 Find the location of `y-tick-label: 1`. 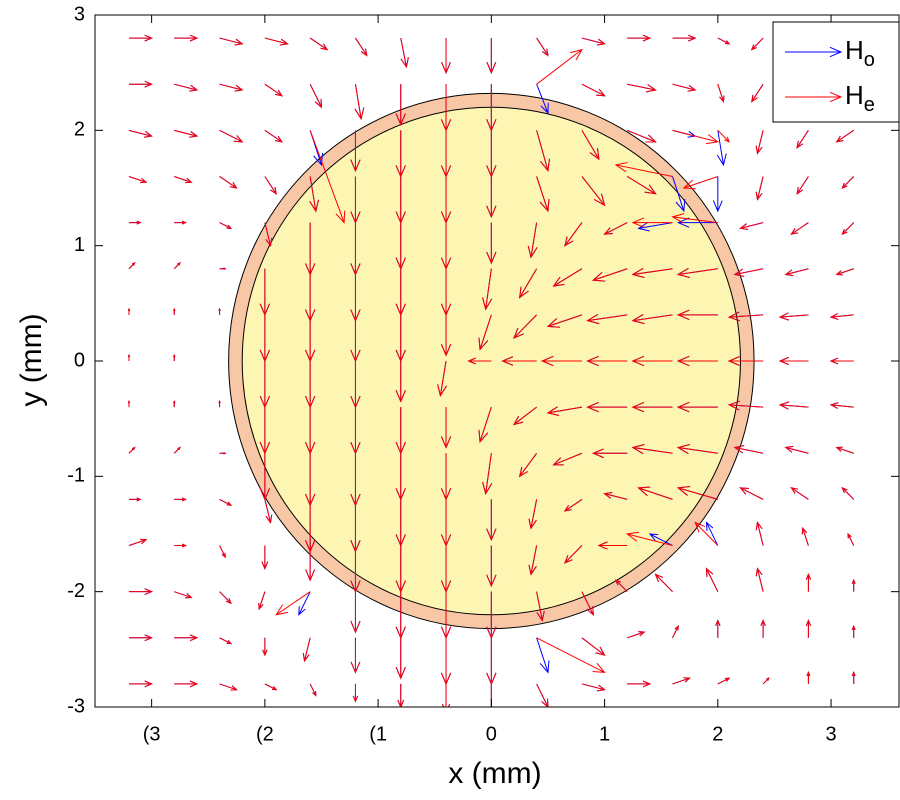

y-tick-label: 1 is located at coordinates (79, 245).